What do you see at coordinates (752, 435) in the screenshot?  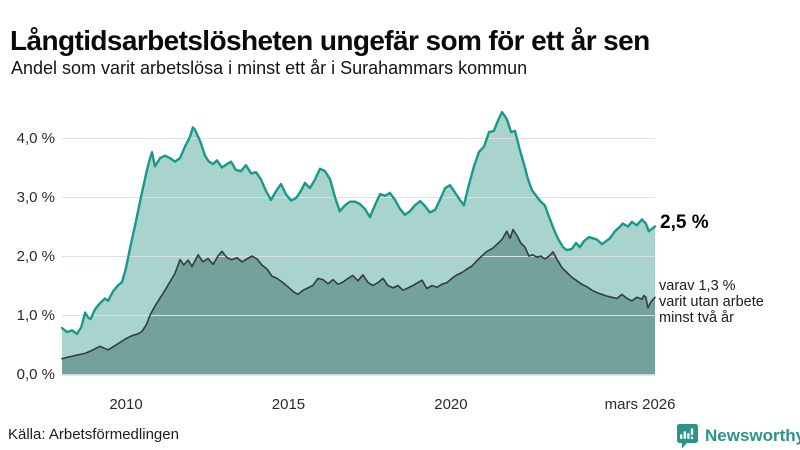 I see `newsworthy-wordmark: Newsworthy` at bounding box center [752, 435].